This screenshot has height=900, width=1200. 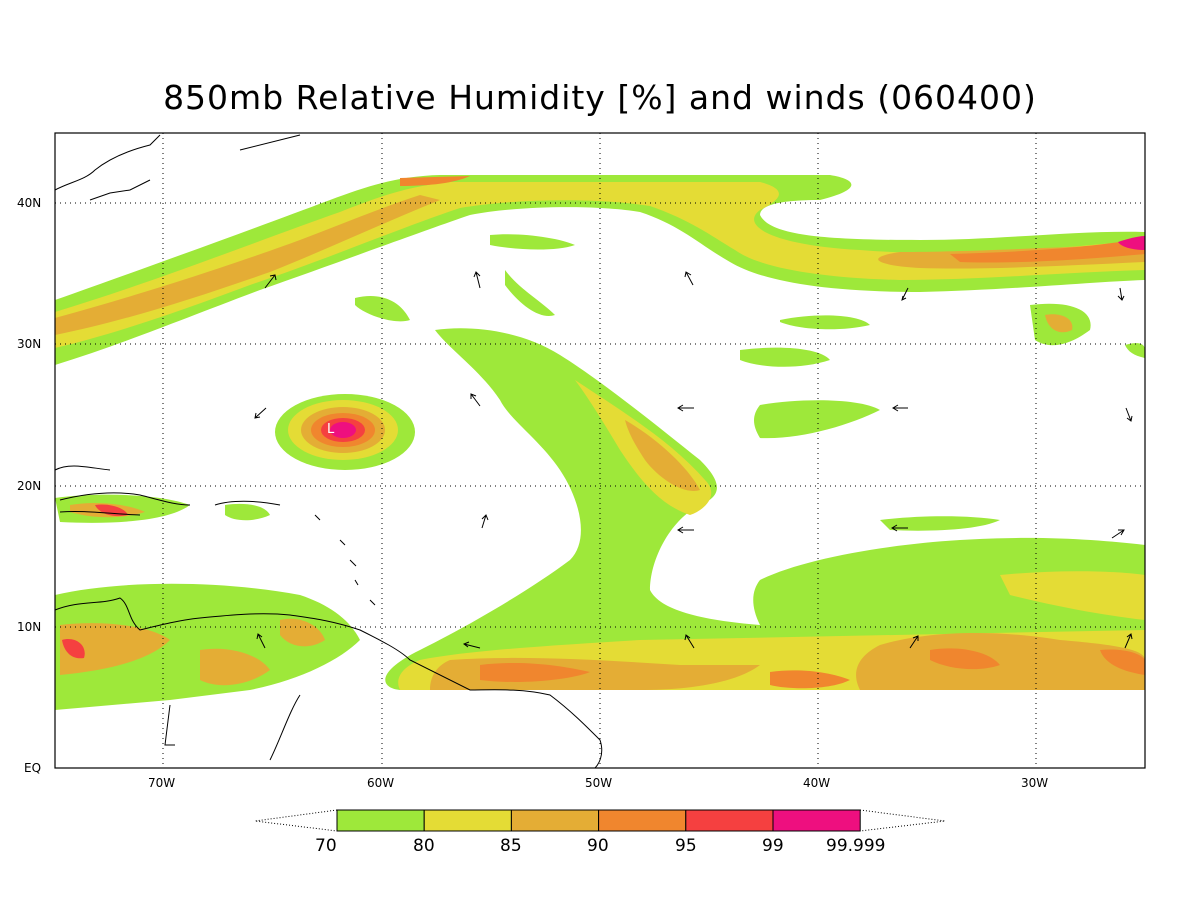 What do you see at coordinates (1035, 783) in the screenshot?
I see `lon-label-30w: 30W` at bounding box center [1035, 783].